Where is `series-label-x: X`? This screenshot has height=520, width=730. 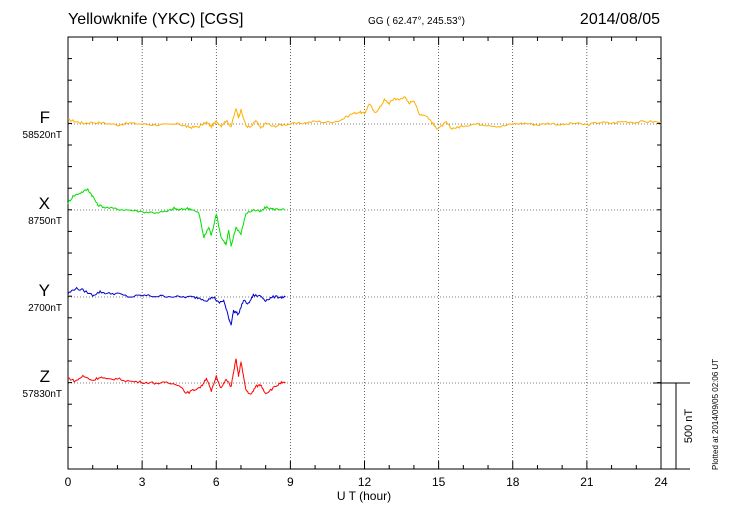
series-label-x: X is located at coordinates (44, 203).